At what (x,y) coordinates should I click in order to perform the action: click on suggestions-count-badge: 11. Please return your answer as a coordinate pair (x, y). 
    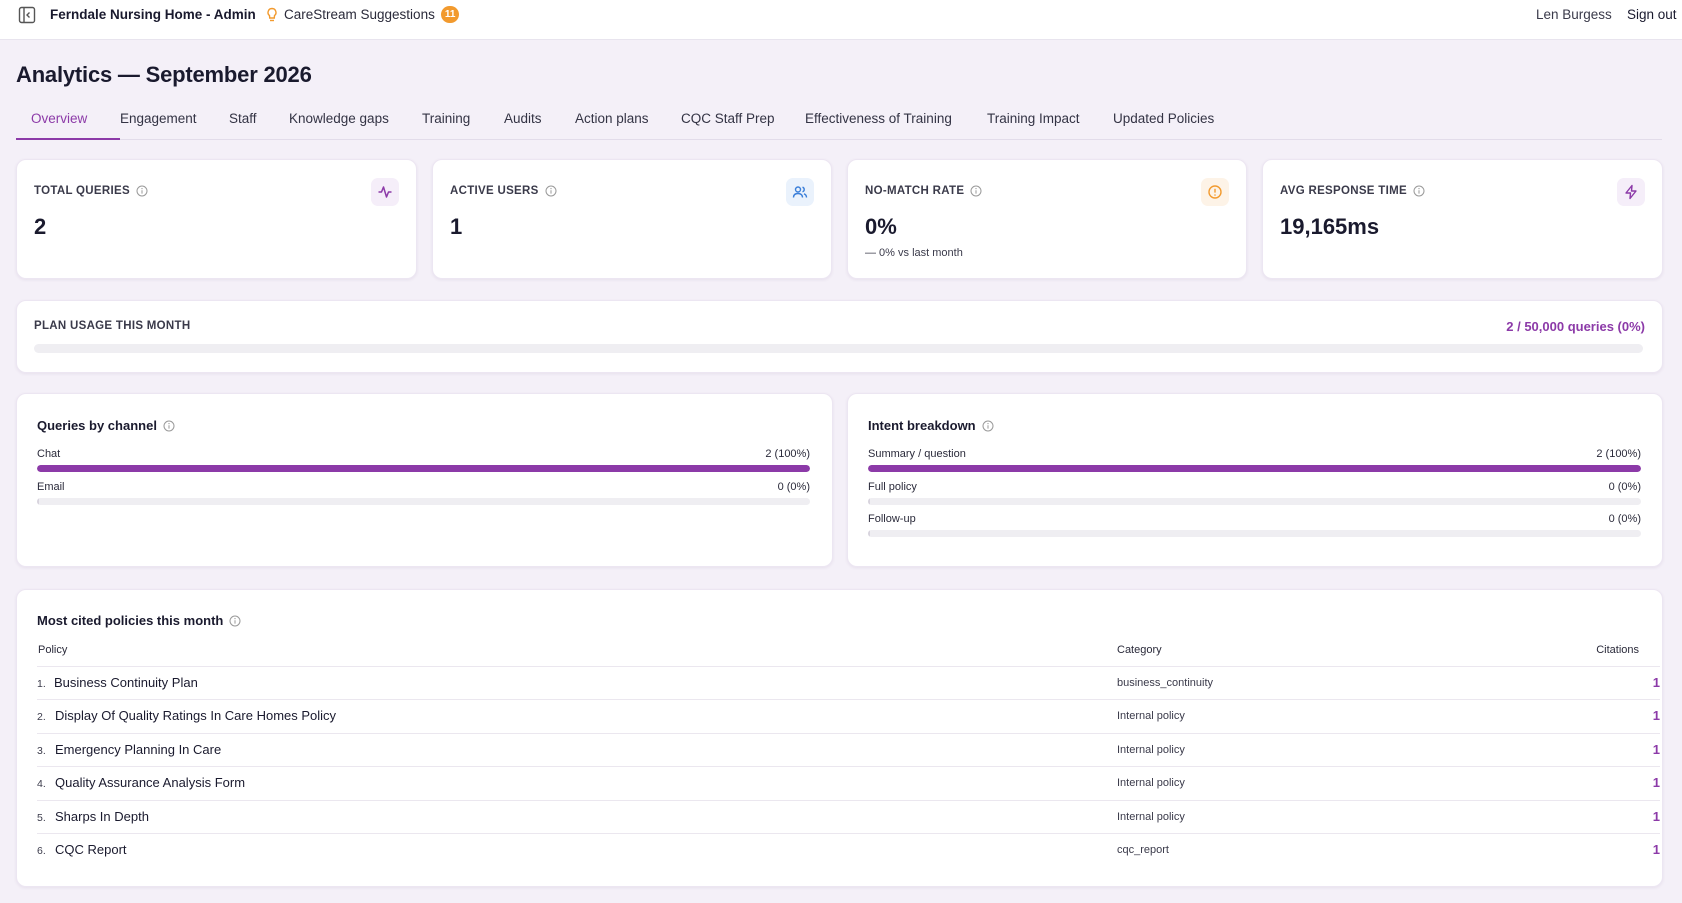
    Looking at the image, I should click on (450, 14).